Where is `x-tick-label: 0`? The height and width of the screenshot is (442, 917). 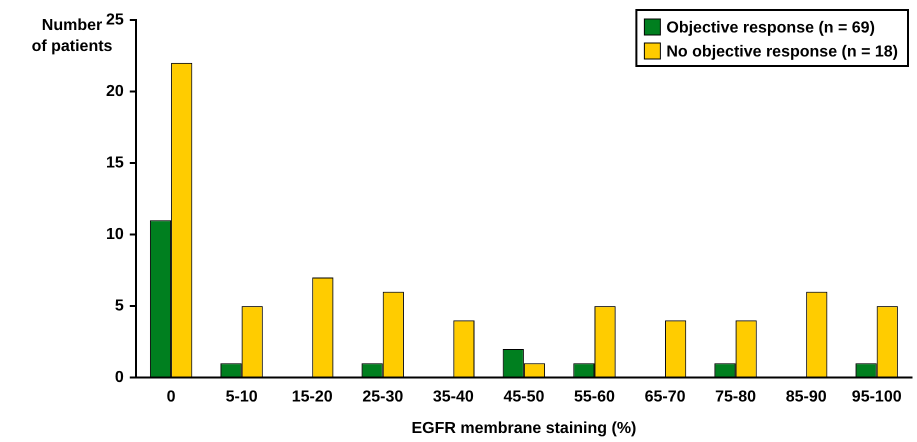 x-tick-label: 0 is located at coordinates (171, 397).